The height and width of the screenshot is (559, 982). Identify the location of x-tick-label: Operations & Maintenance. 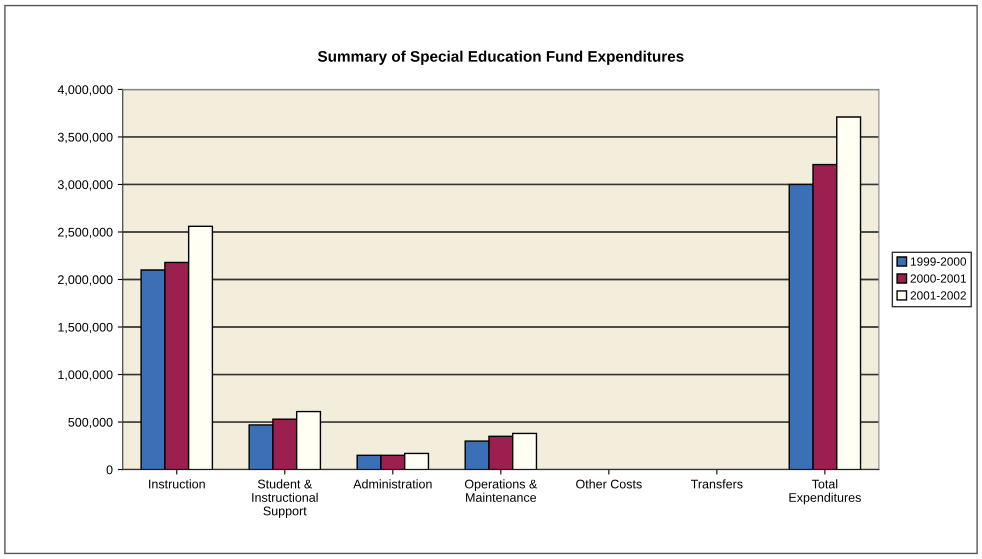
(501, 490).